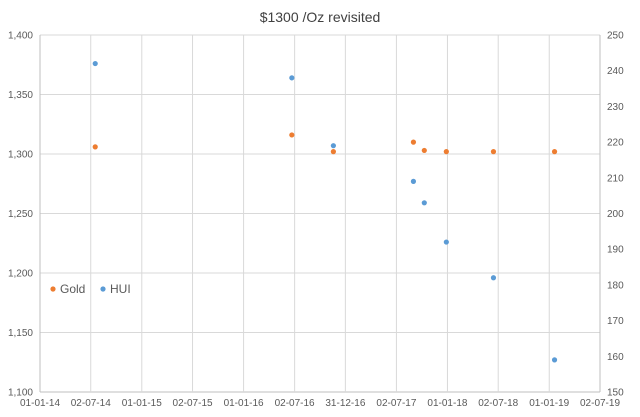  Describe the element at coordinates (549, 403) in the screenshot. I see `x-tick-label: 01-01-19` at that location.